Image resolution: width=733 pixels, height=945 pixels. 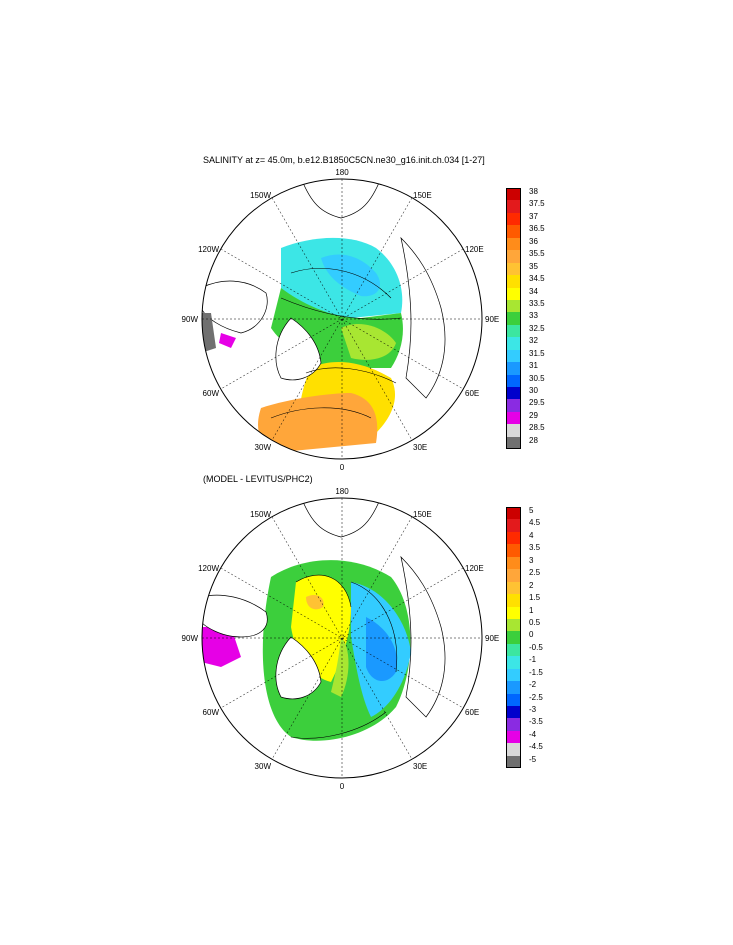 I want to click on colorbar-entry: 31.5, so click(x=536, y=355).